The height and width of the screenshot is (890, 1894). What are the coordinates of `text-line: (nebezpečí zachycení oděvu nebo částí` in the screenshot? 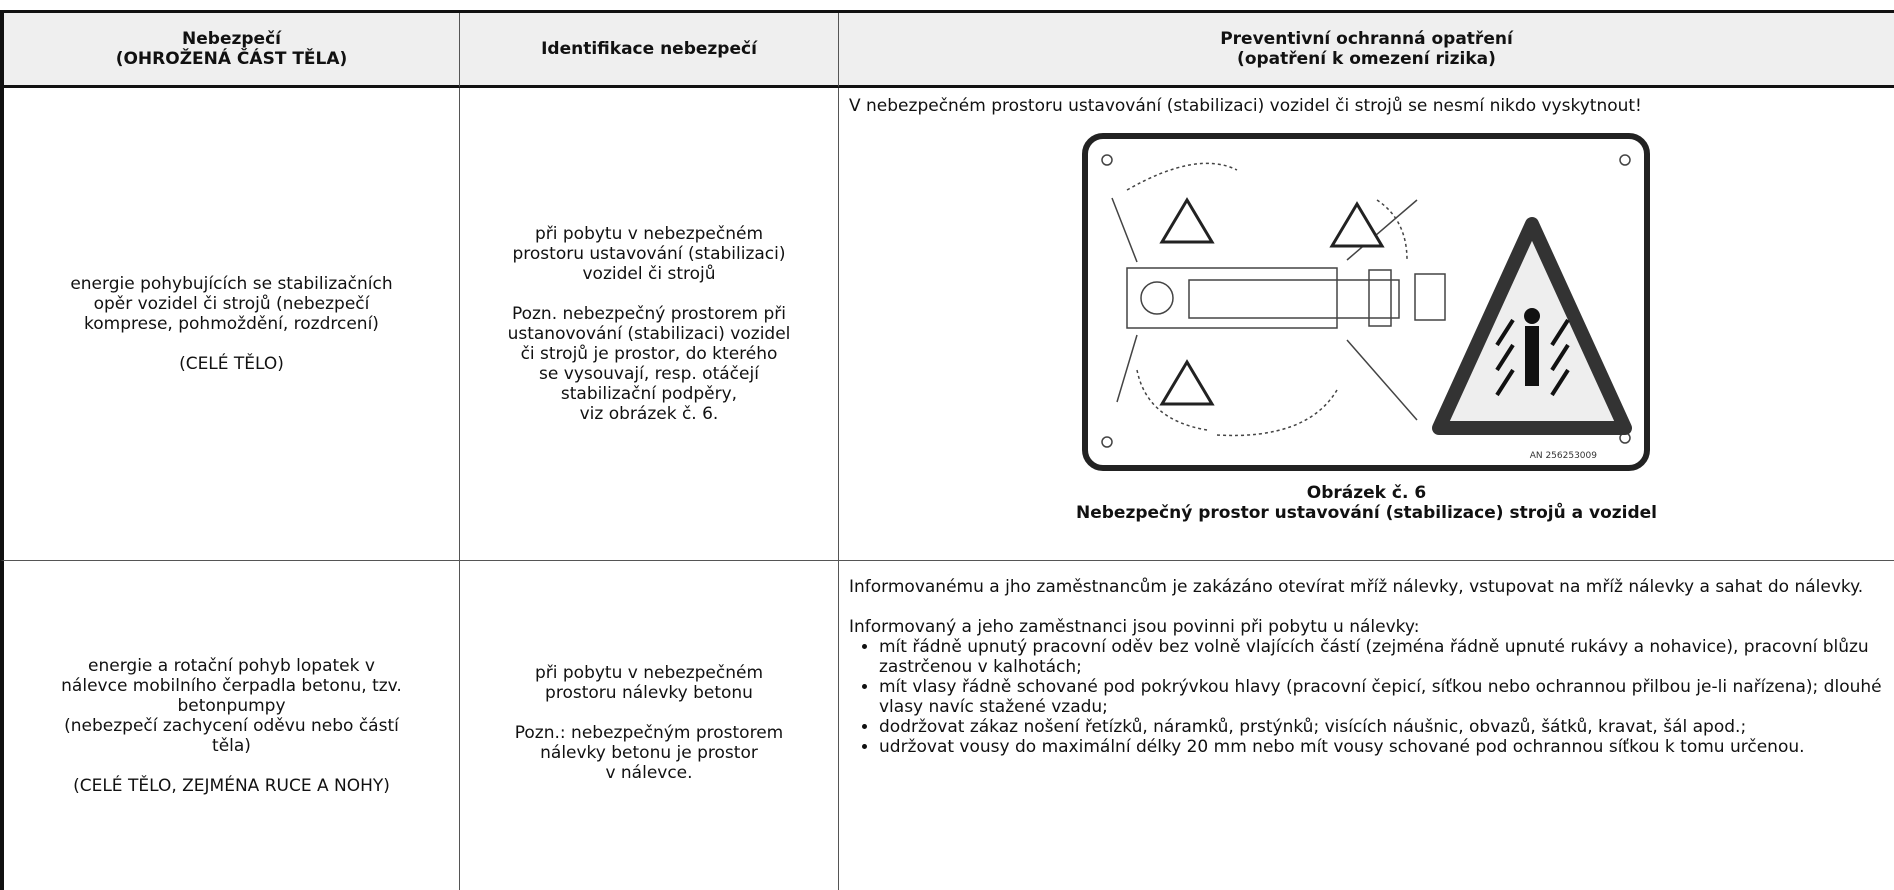 It's located at (231, 725).